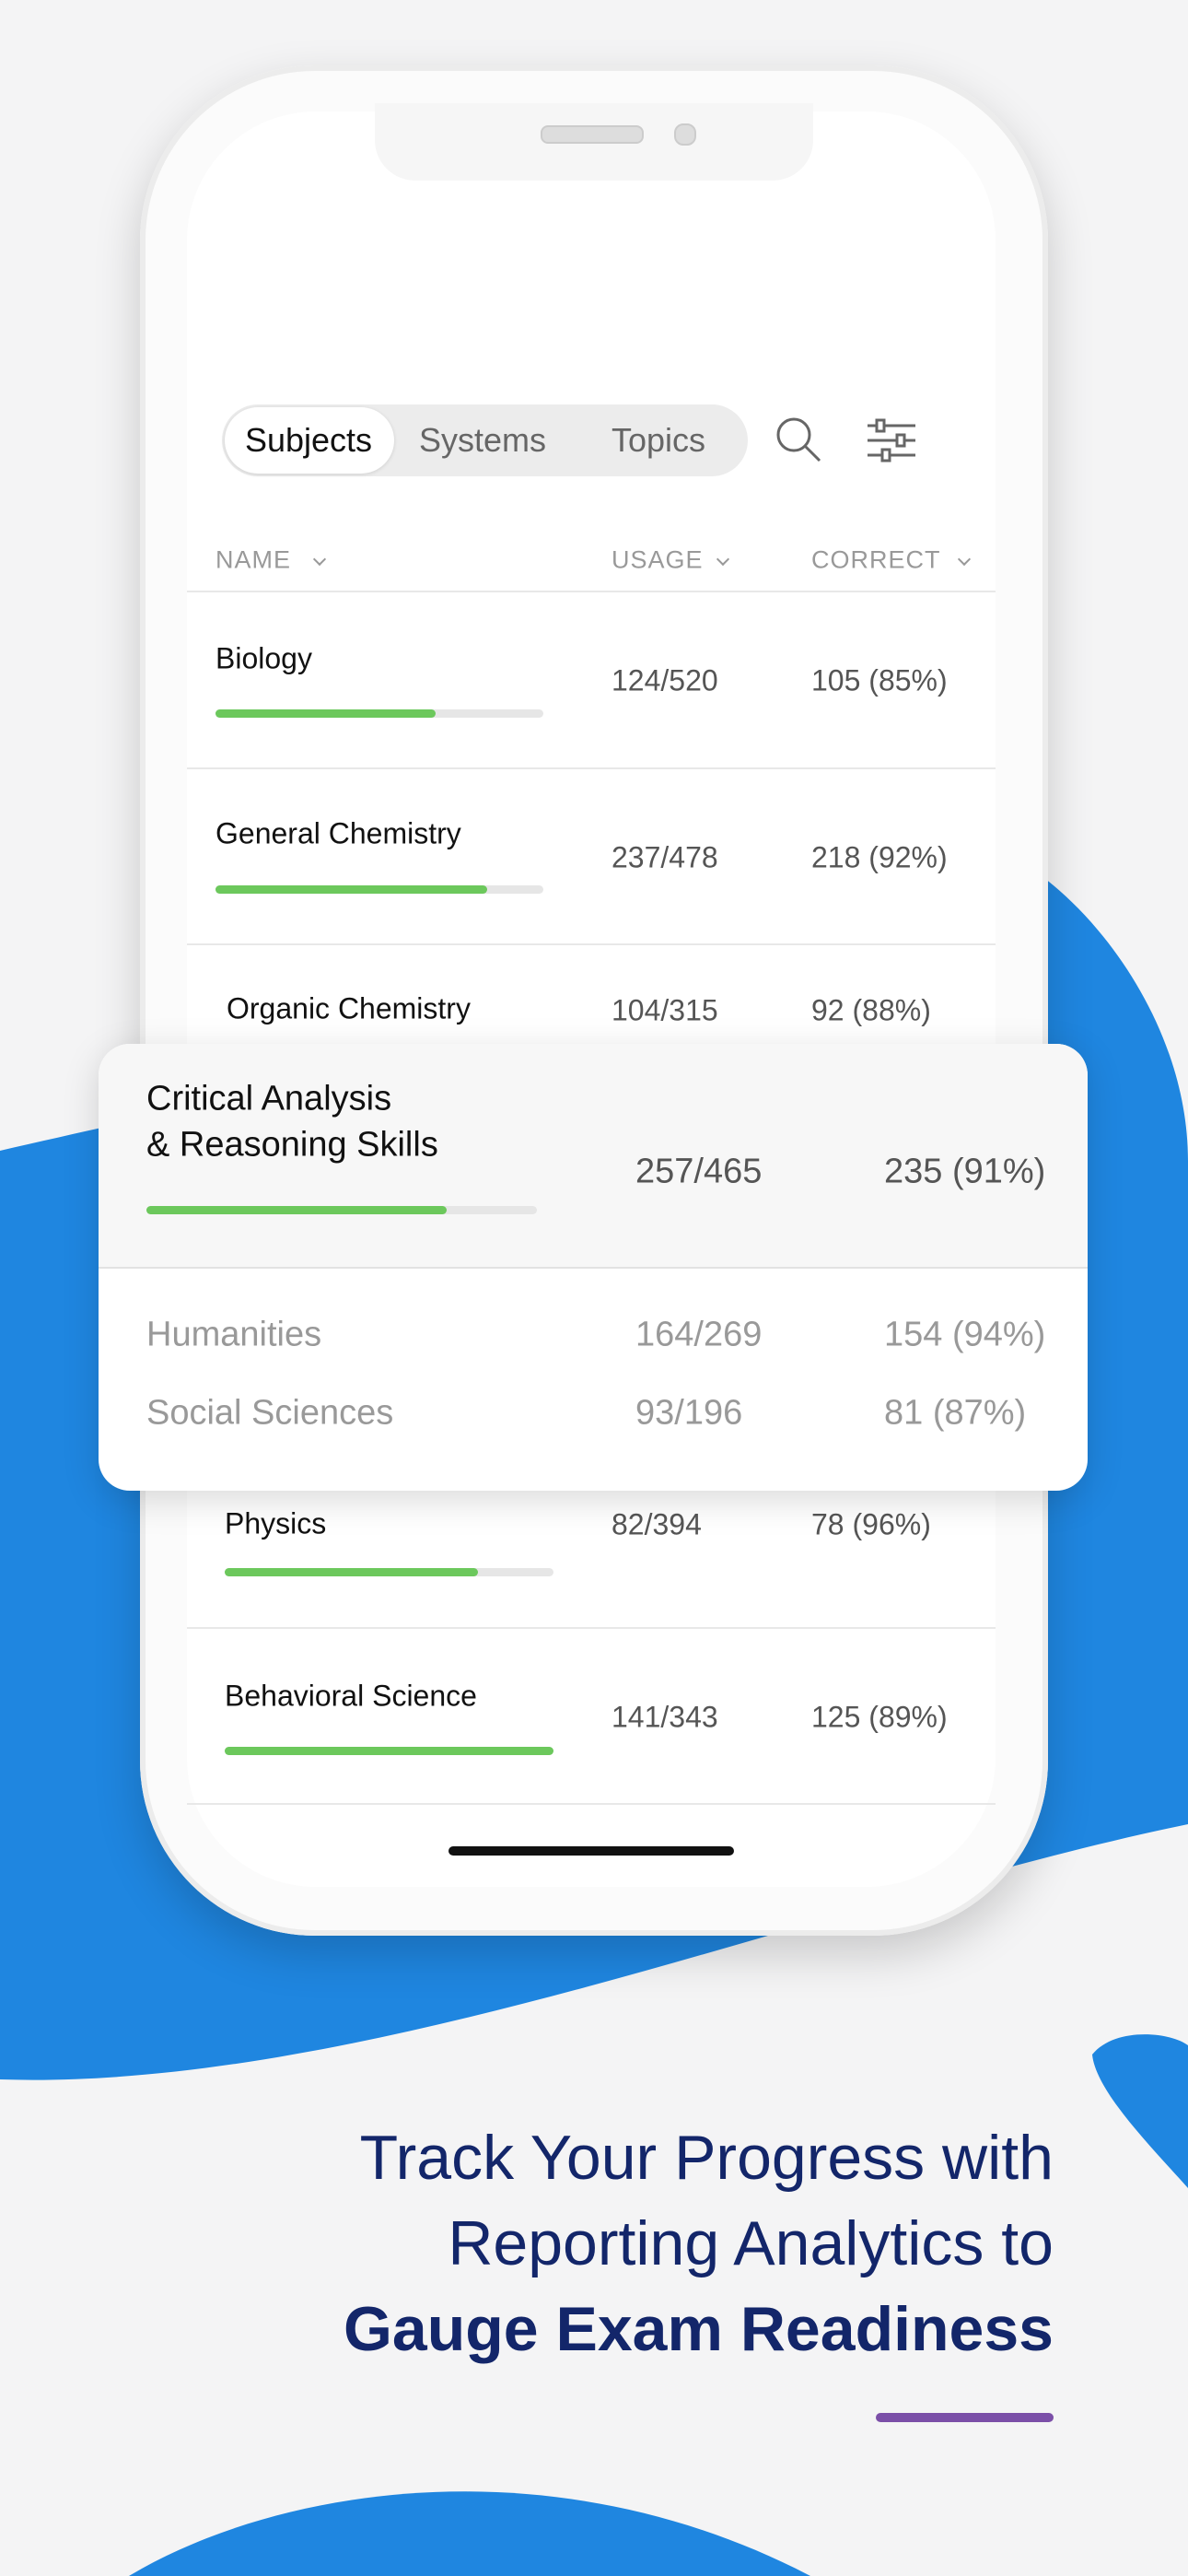  What do you see at coordinates (689, 1413) in the screenshot?
I see `child-usage: 93/196` at bounding box center [689, 1413].